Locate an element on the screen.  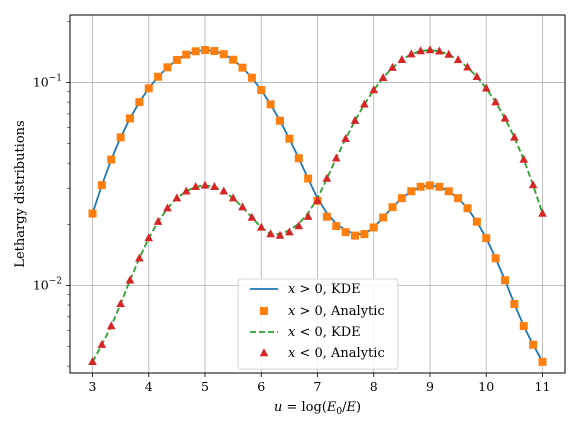
legend-handle-pos-analytic is located at coordinates (264, 311).